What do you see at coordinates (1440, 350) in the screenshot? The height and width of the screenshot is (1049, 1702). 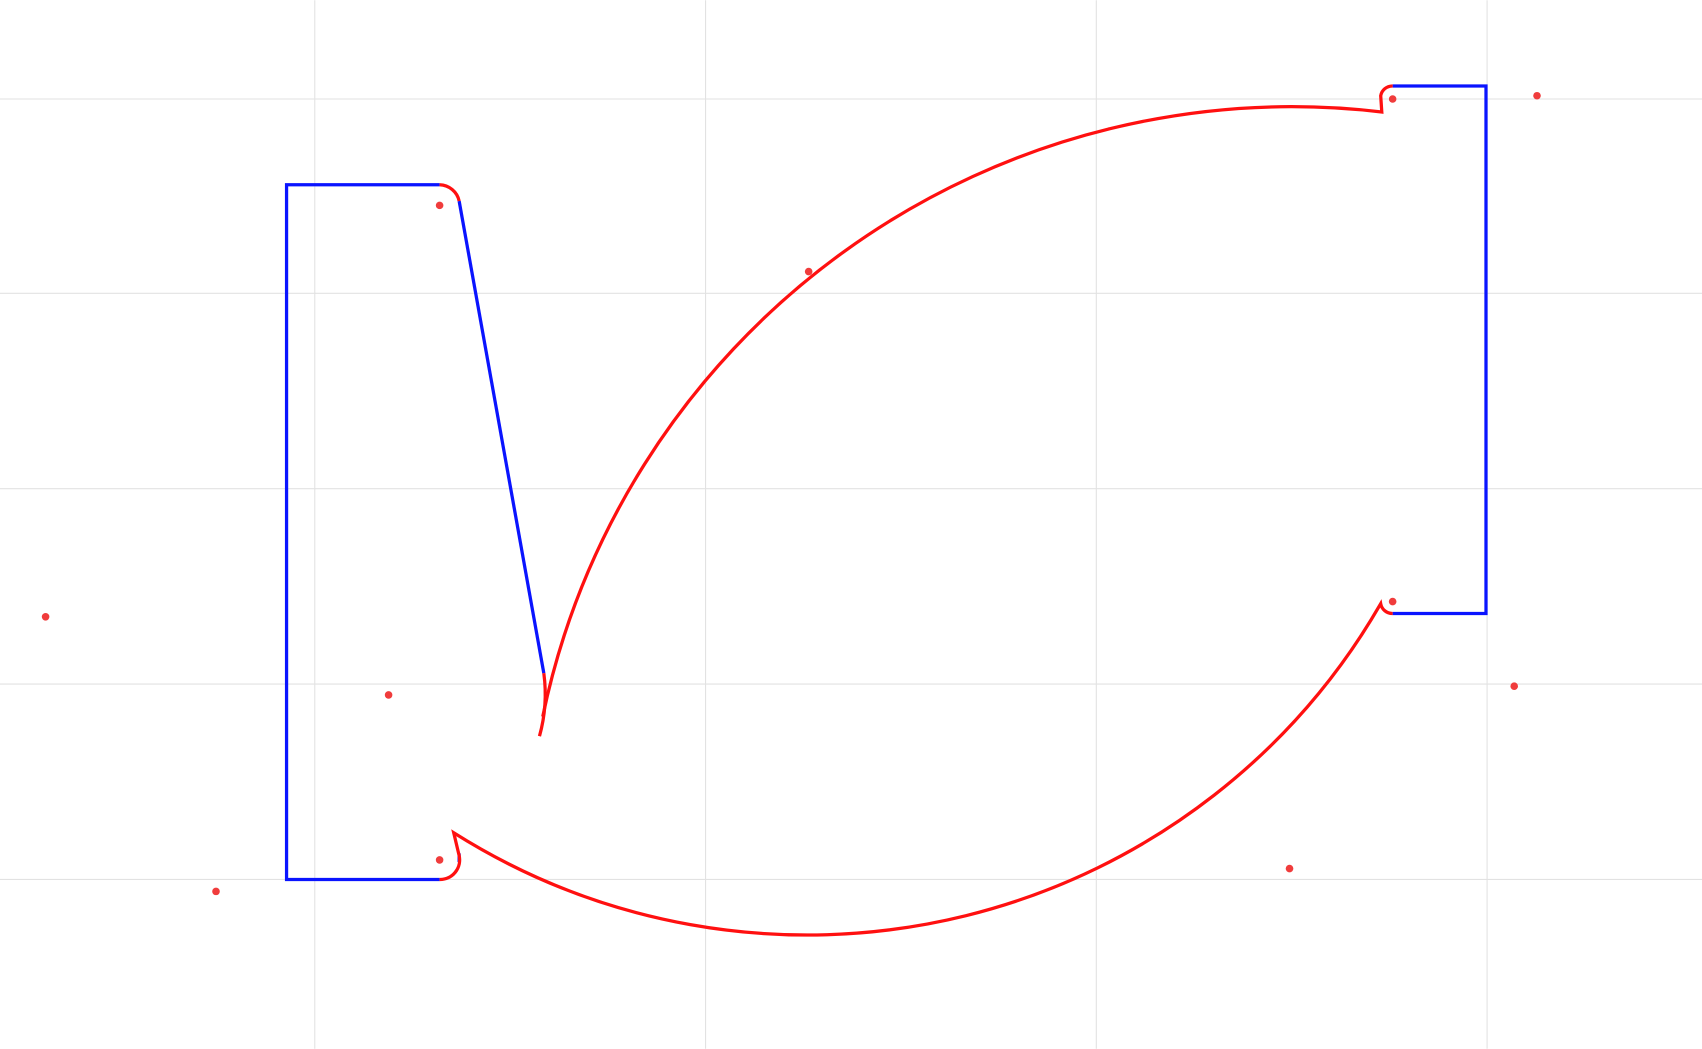 I see `right-bracket` at bounding box center [1440, 350].